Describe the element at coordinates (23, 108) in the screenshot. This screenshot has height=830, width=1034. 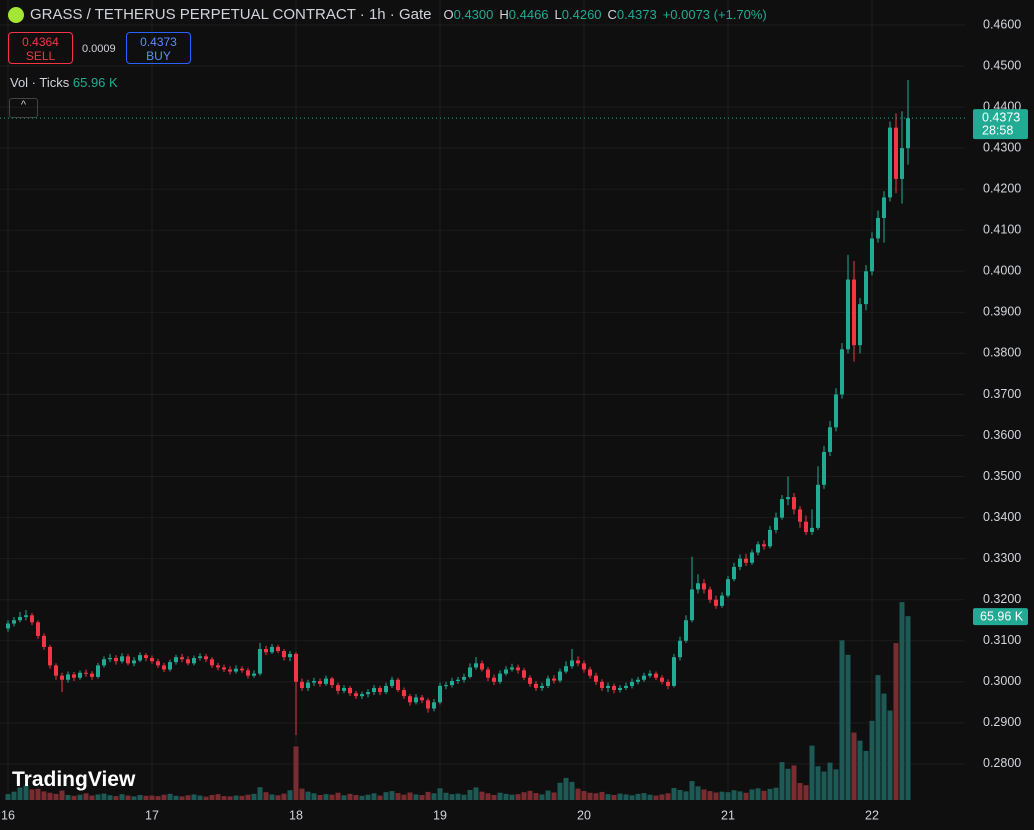
I see `collapse-button: ^` at that location.